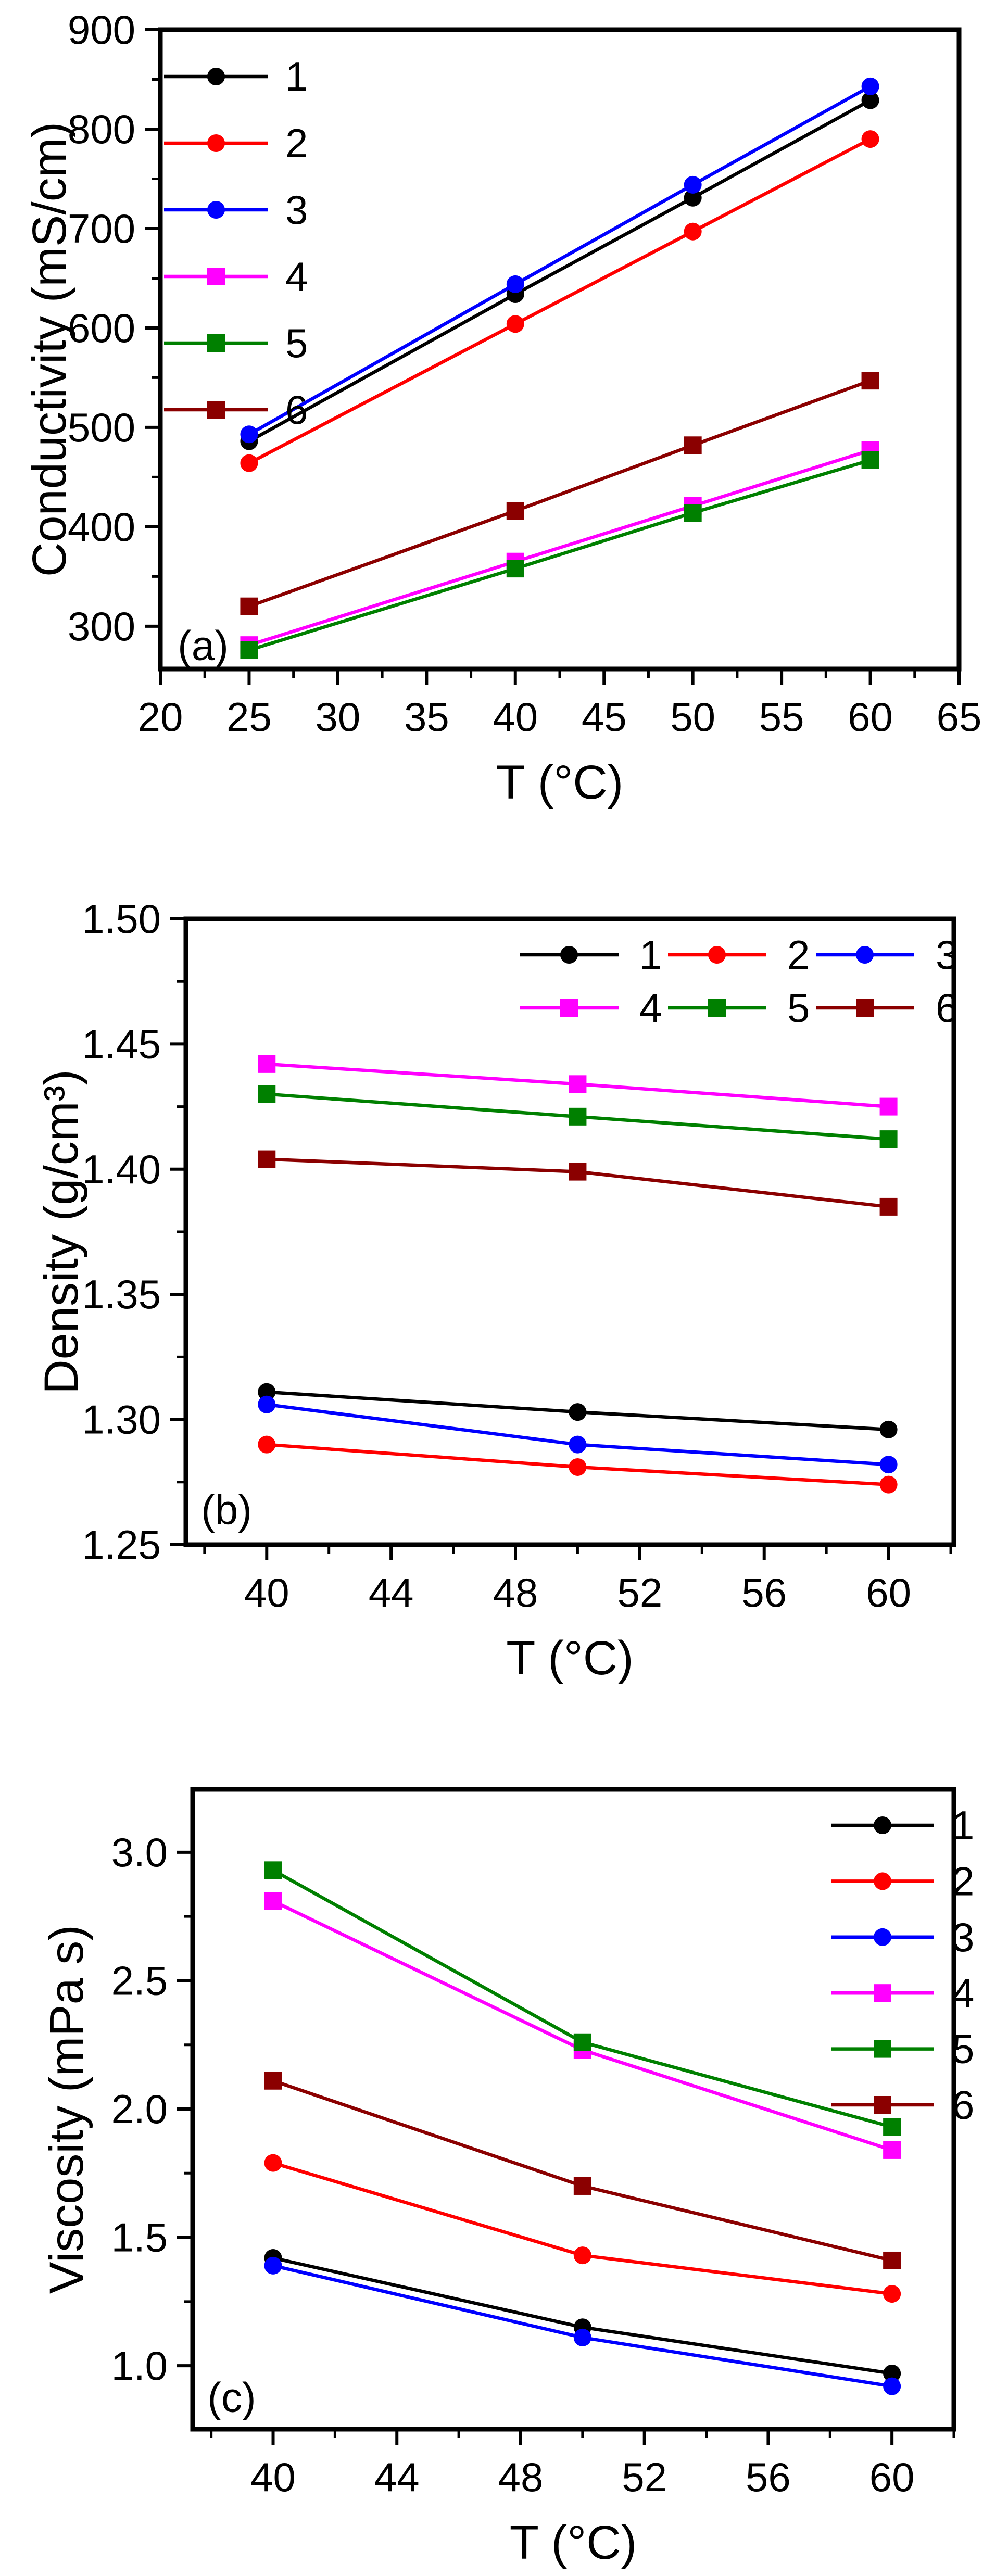 Image resolution: width=983 pixels, height=2576 pixels. Describe the element at coordinates (139, 2109) in the screenshot. I see `y-tick-label: 2.0` at that location.